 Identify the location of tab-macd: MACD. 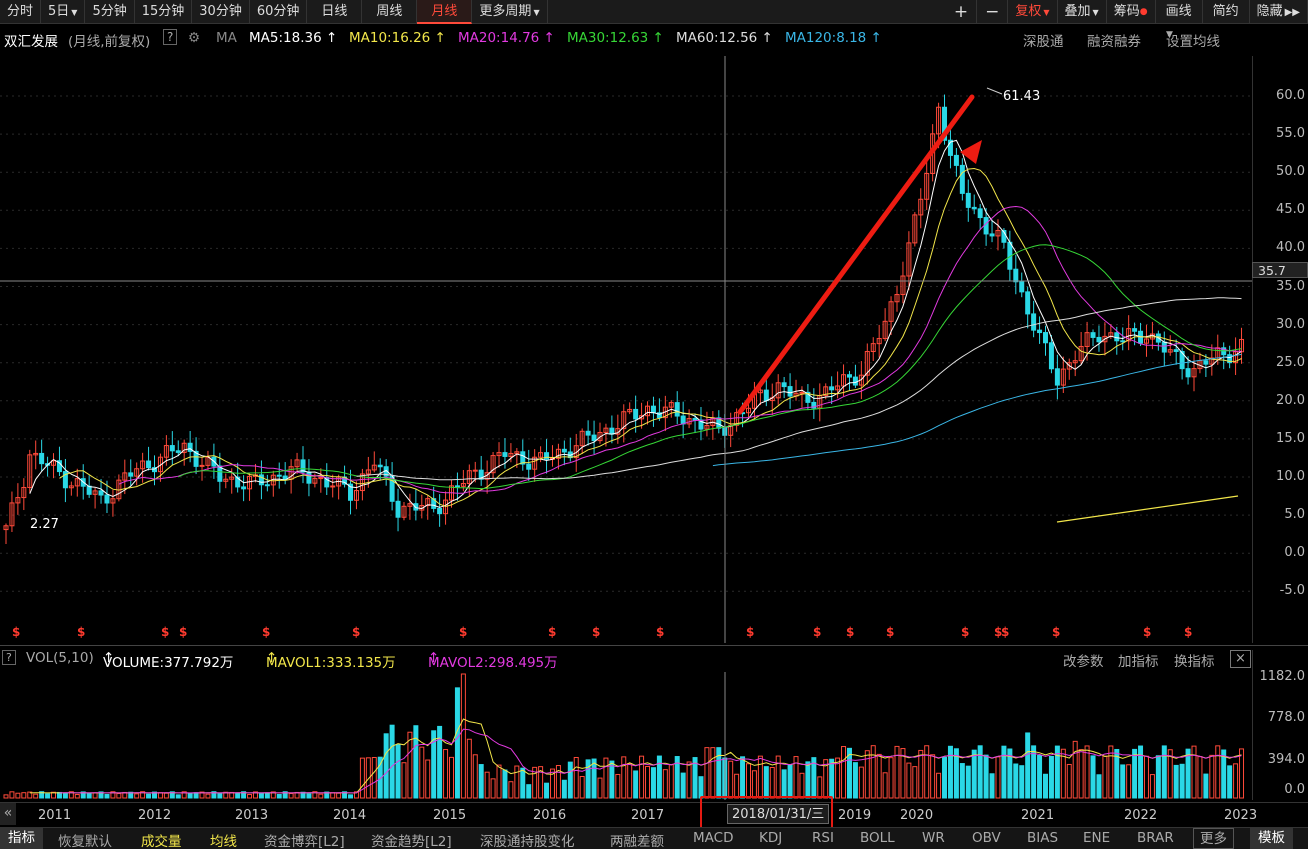
(713, 838).